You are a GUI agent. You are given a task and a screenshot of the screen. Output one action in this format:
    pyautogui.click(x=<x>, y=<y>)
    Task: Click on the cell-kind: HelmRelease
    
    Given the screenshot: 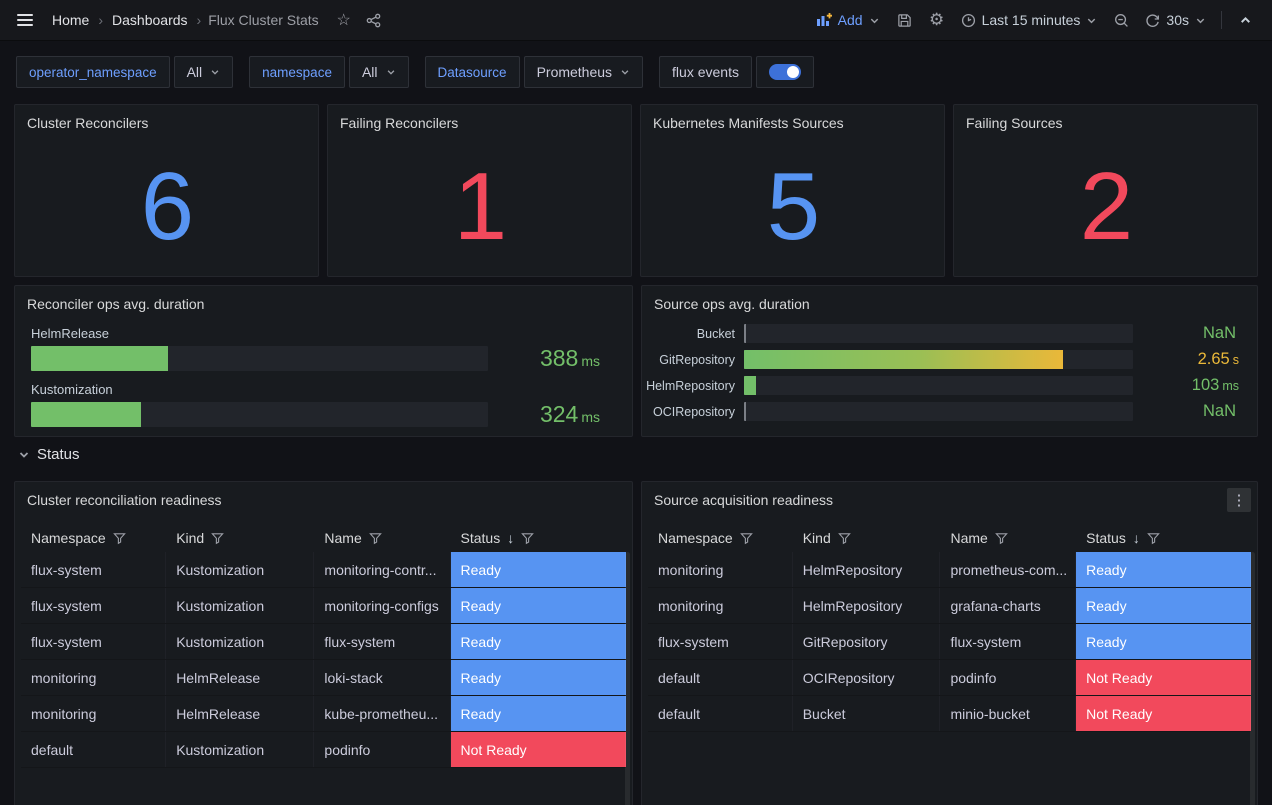 What is the action you would take?
    pyautogui.click(x=240, y=713)
    